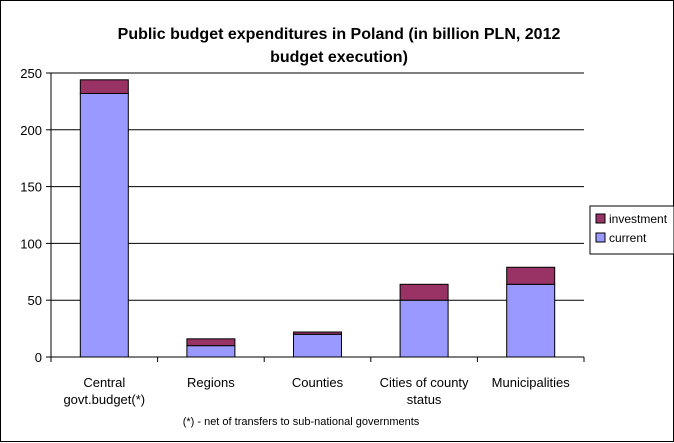 The width and height of the screenshot is (674, 443). What do you see at coordinates (38, 357) in the screenshot?
I see `y-tick-label: 0` at bounding box center [38, 357].